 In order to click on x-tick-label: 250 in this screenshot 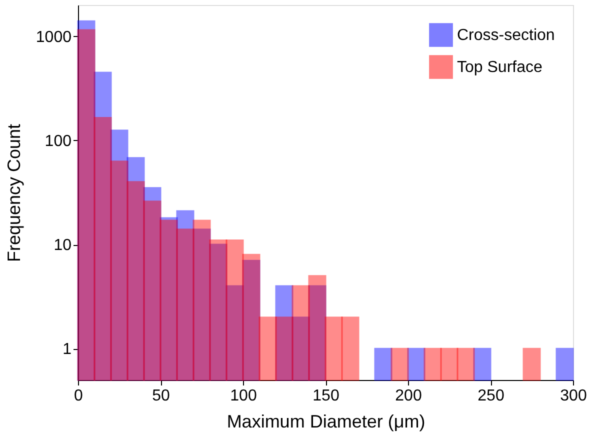, I will do `click(491, 396)`.